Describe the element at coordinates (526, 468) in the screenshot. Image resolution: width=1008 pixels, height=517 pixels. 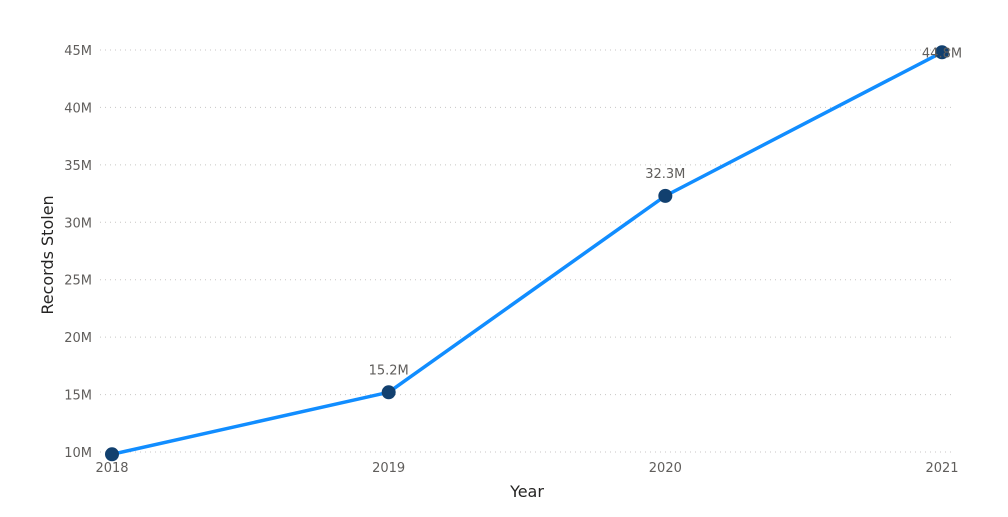
I see `x-axis-ticks: 2018 2019 2020 2021` at that location.